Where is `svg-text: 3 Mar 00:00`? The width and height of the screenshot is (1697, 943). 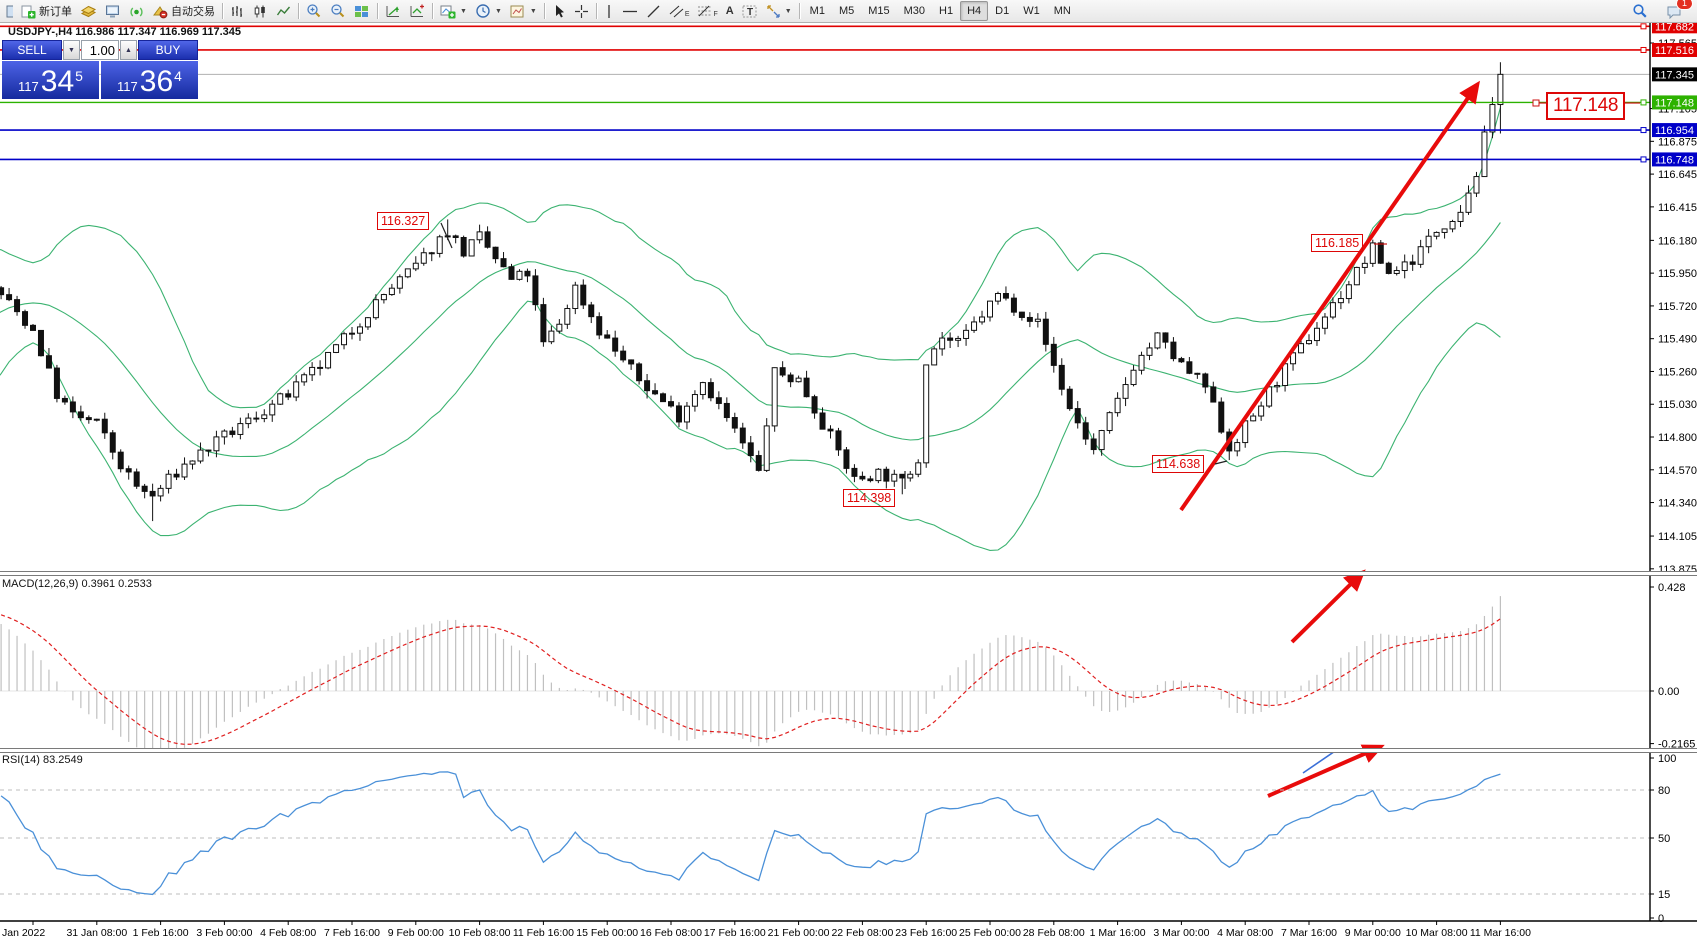 svg-text: 3 Mar 00:00 is located at coordinates (1181, 933).